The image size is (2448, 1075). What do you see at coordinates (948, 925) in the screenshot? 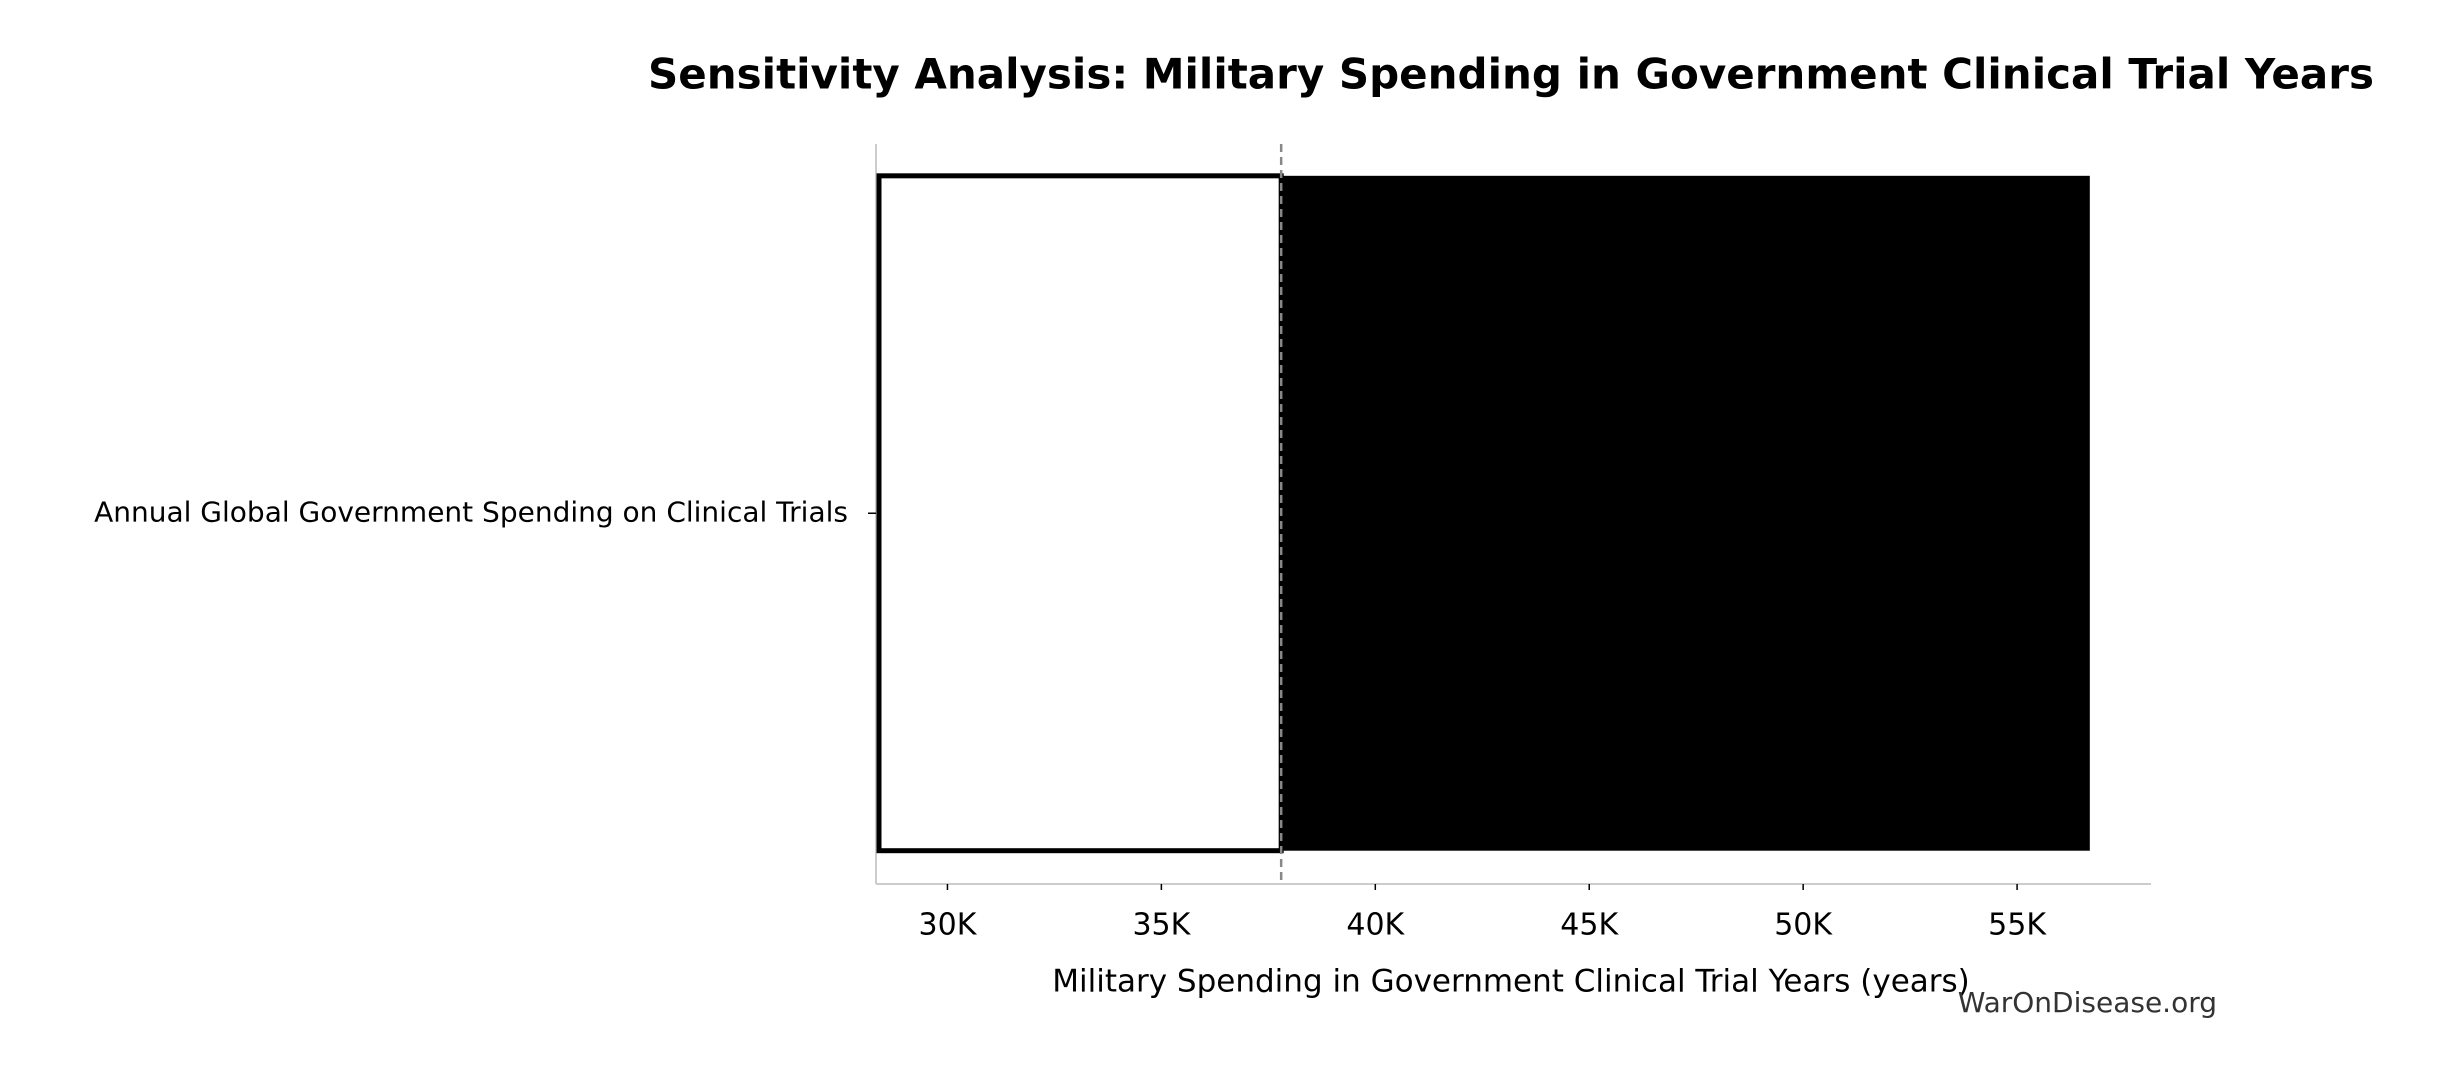
I see `x-tick-label: 30K` at bounding box center [948, 925].